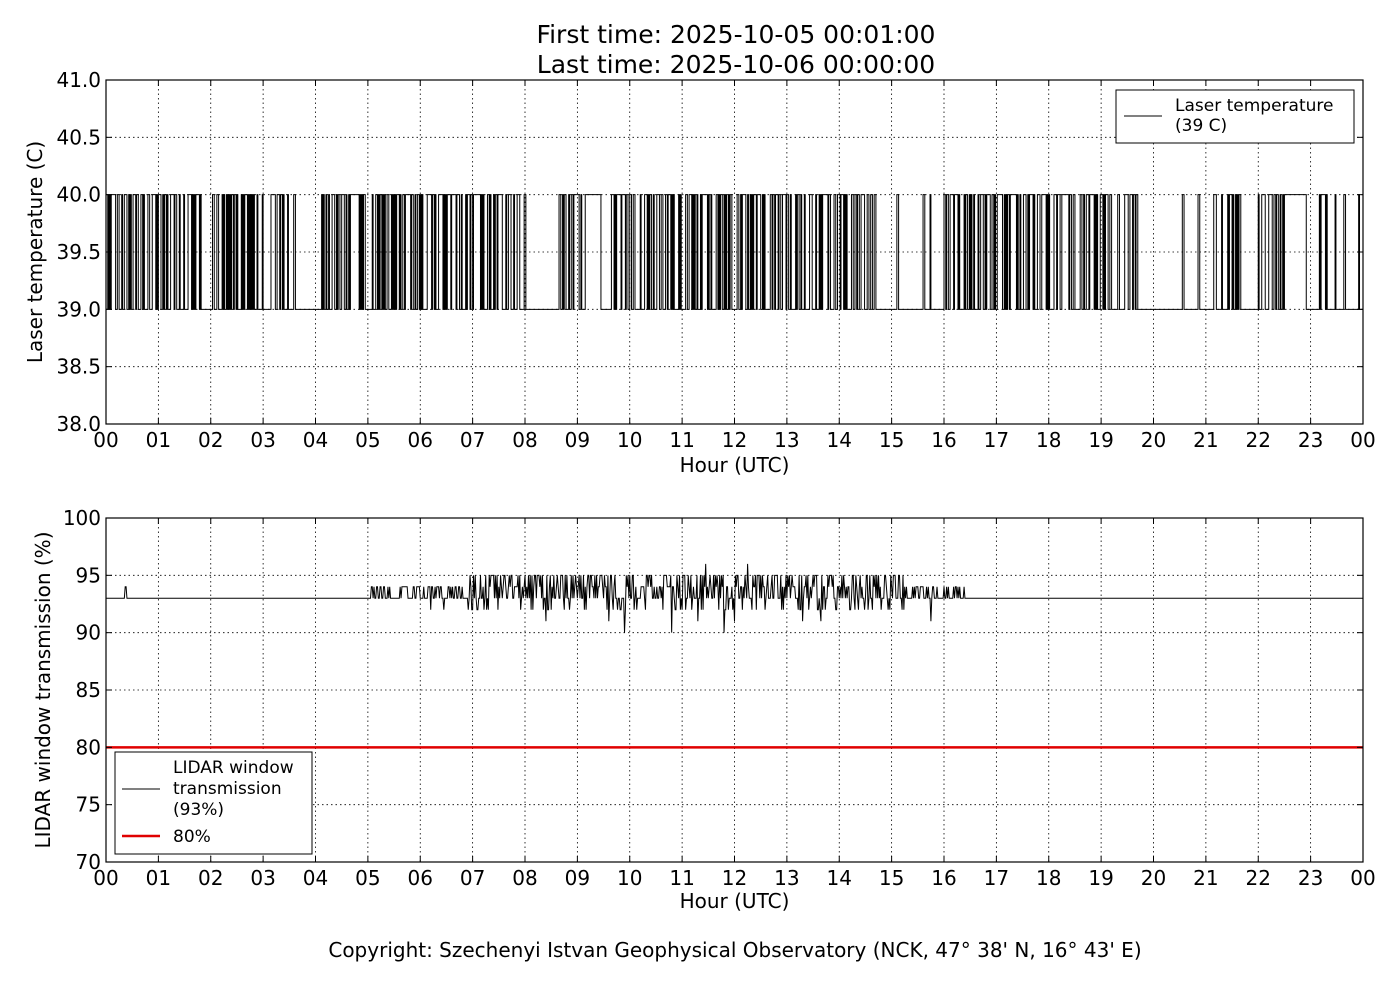 This screenshot has width=1400, height=1000. I want to click on y-tick-label: 90, so click(88, 633).